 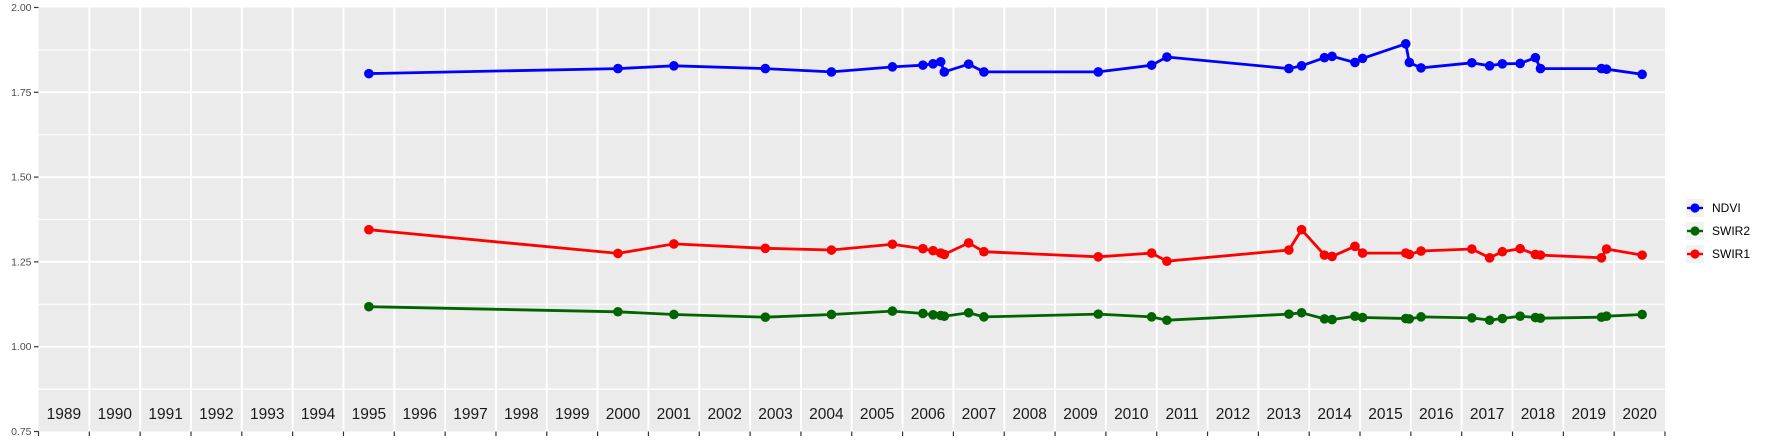 What do you see at coordinates (1726, 207) in the screenshot?
I see `legend-label: NDVI` at bounding box center [1726, 207].